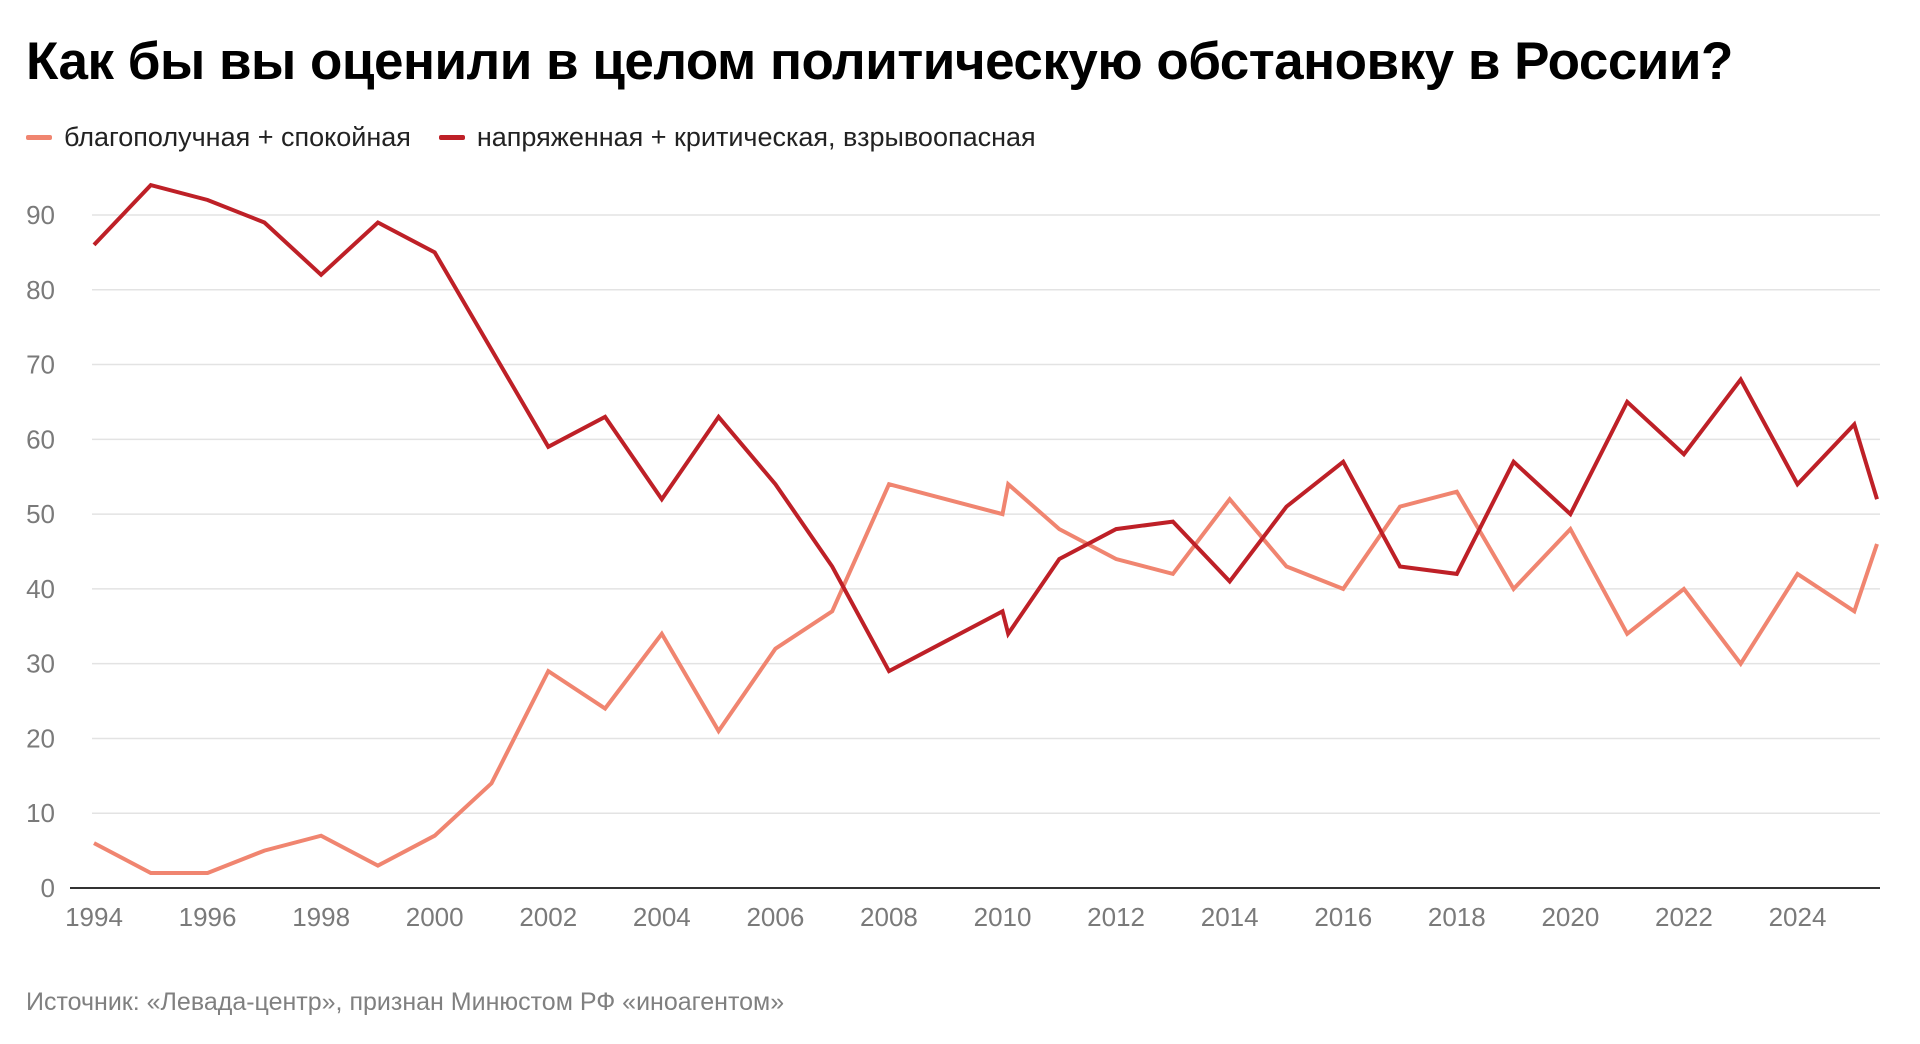  What do you see at coordinates (451, 137) in the screenshot?
I see `legend-swatch-tense` at bounding box center [451, 137].